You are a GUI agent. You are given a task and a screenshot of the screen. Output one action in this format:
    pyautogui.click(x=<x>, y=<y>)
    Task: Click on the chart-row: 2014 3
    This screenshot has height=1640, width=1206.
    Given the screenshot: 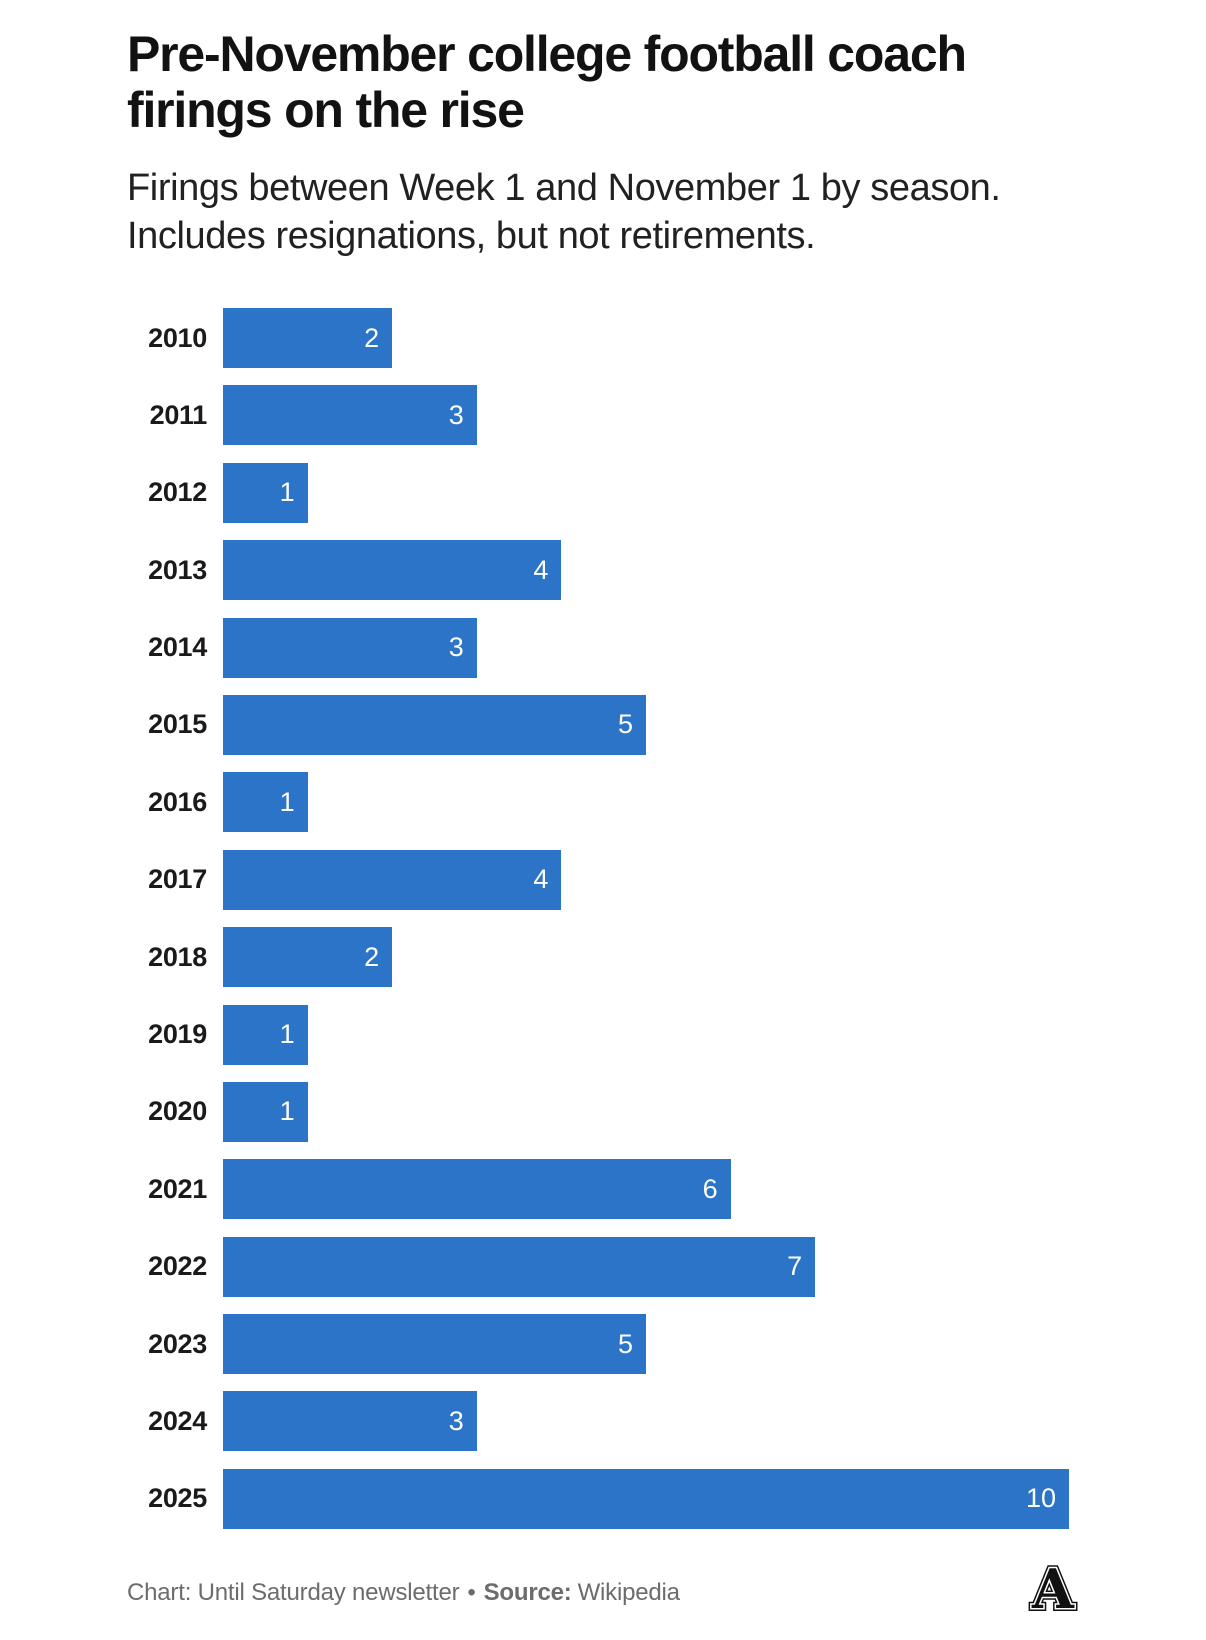 What is the action you would take?
    pyautogui.click(x=603, y=647)
    